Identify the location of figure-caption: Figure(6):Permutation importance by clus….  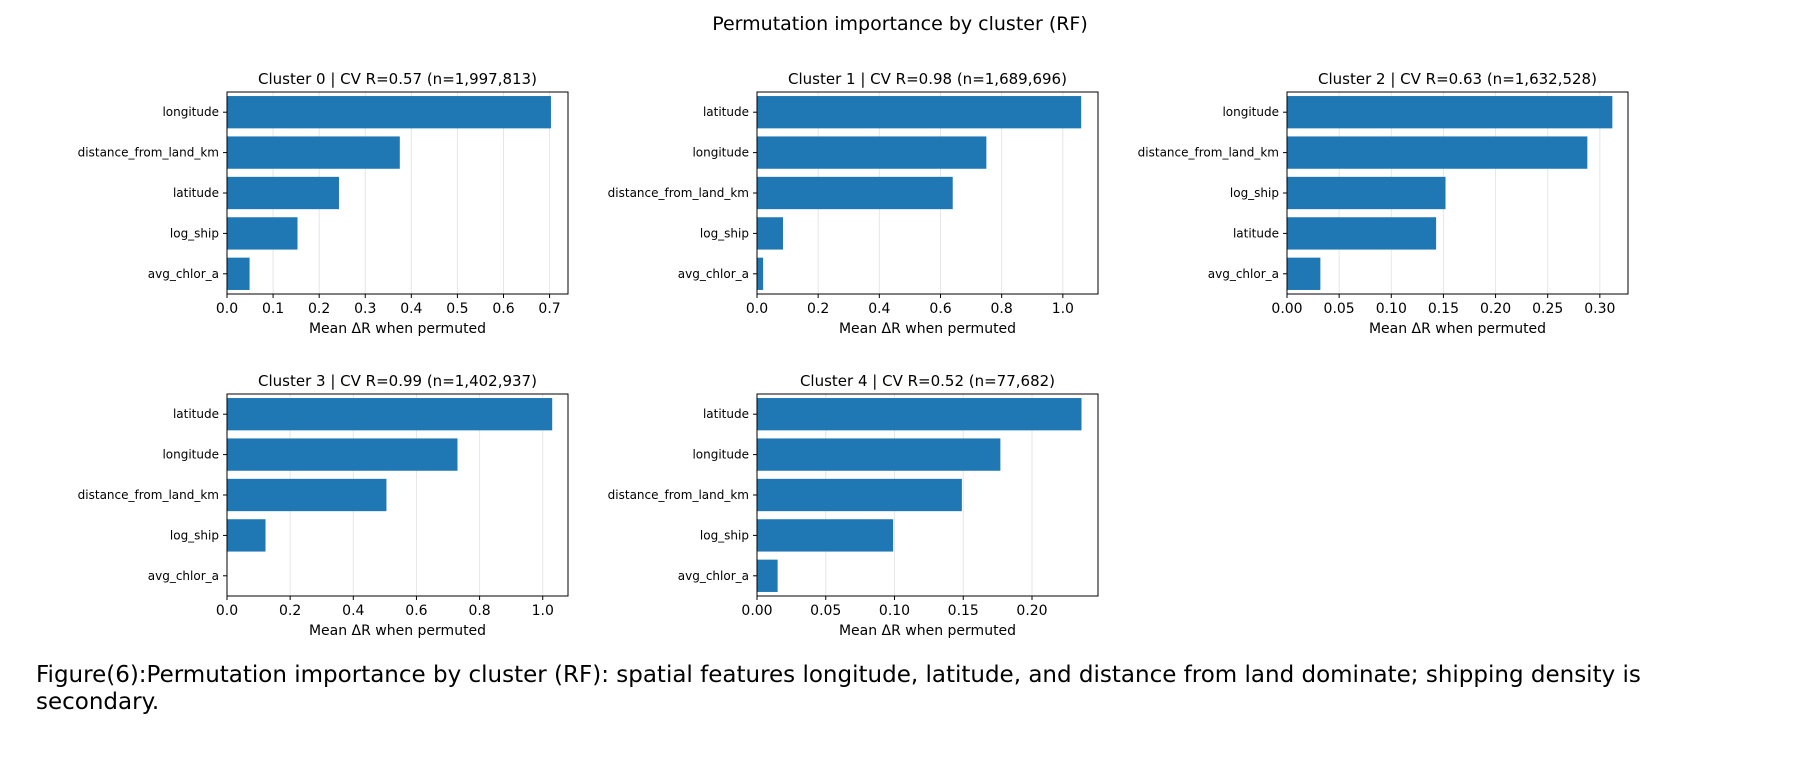
(838, 688).